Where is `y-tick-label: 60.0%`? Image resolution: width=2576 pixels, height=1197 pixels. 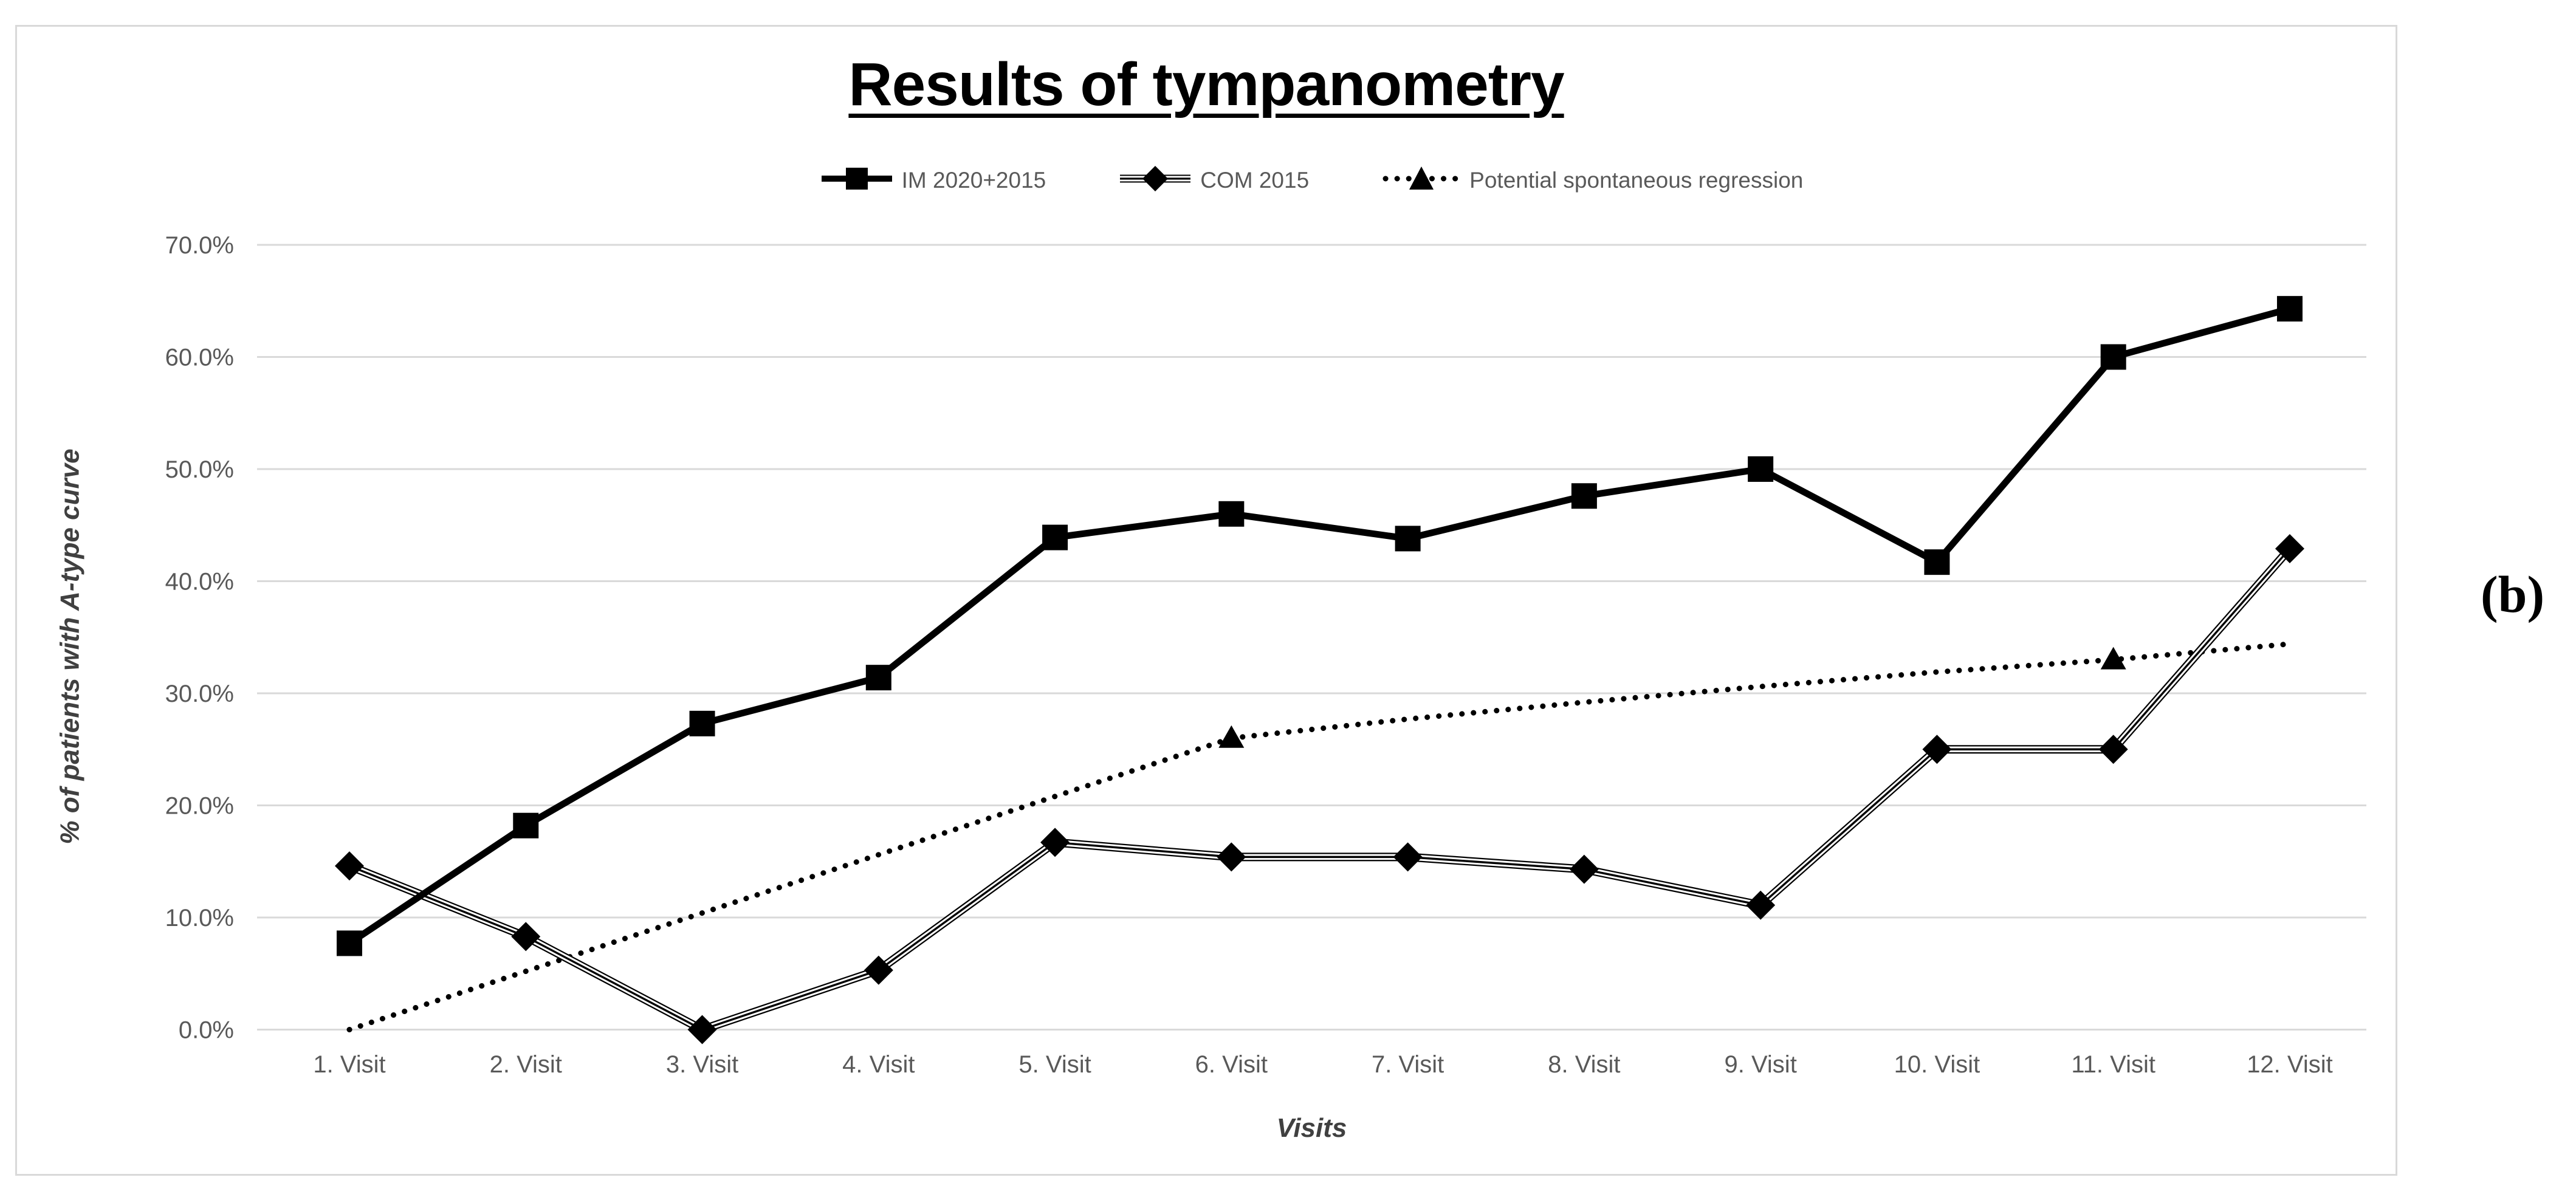
y-tick-label: 60.0% is located at coordinates (199, 358).